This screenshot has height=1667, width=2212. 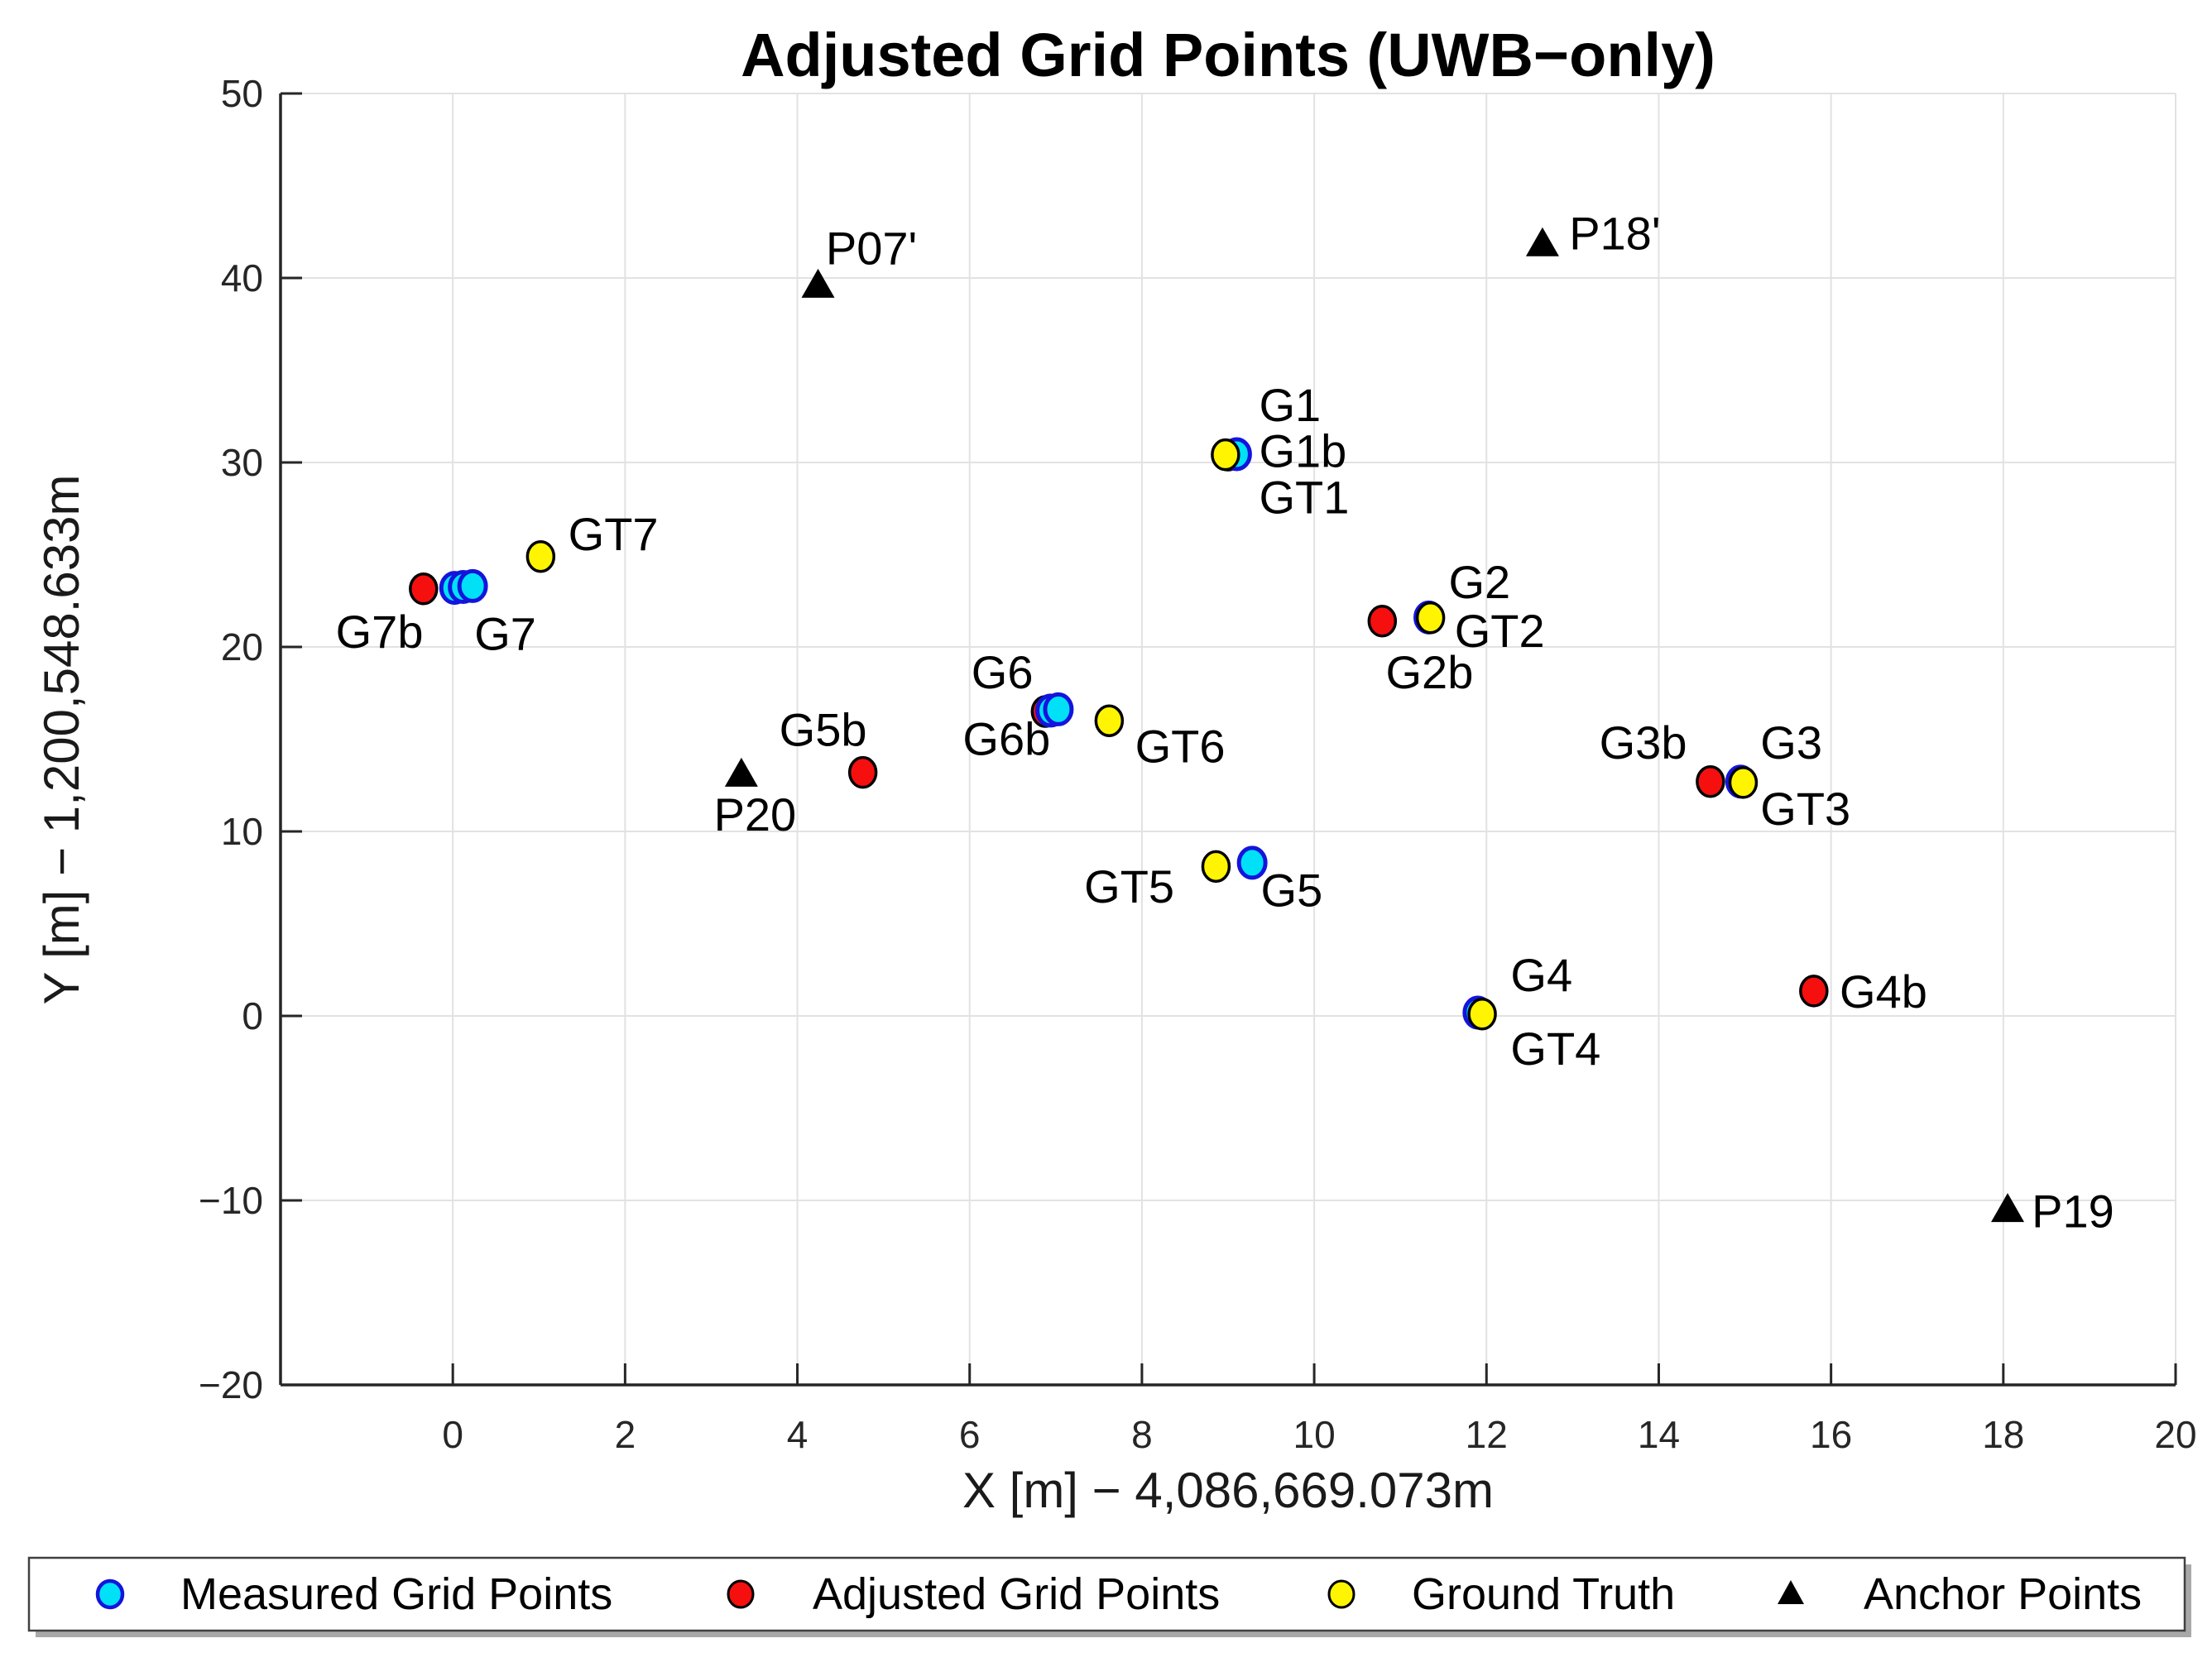 What do you see at coordinates (1883, 991) in the screenshot?
I see `point-label: G4b` at bounding box center [1883, 991].